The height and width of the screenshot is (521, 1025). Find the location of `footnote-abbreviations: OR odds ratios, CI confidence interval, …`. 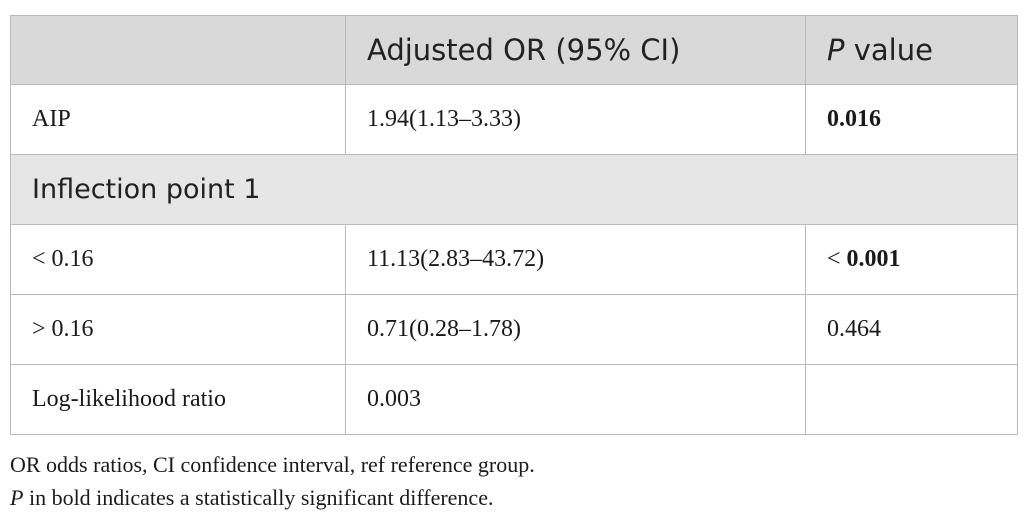

footnote-abbreviations: OR odds ratios, CI confidence interval, … is located at coordinates (272, 464).